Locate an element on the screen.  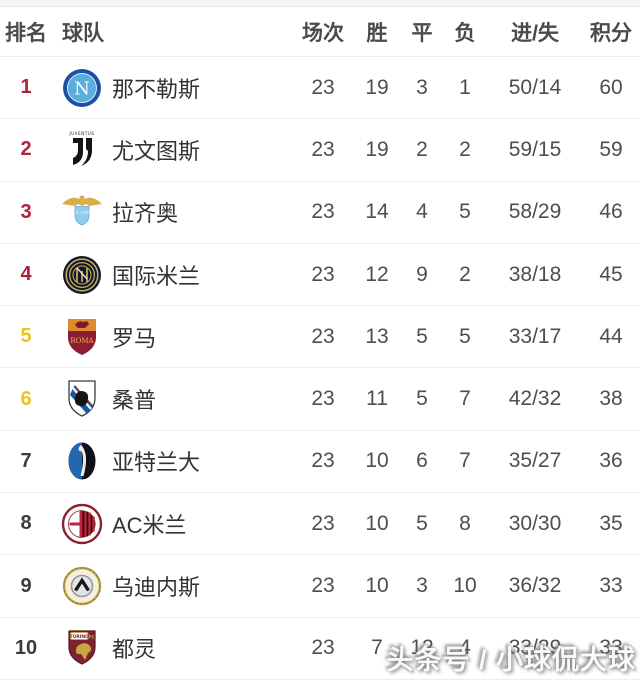
header-loss: 负 is located at coordinates (465, 33).